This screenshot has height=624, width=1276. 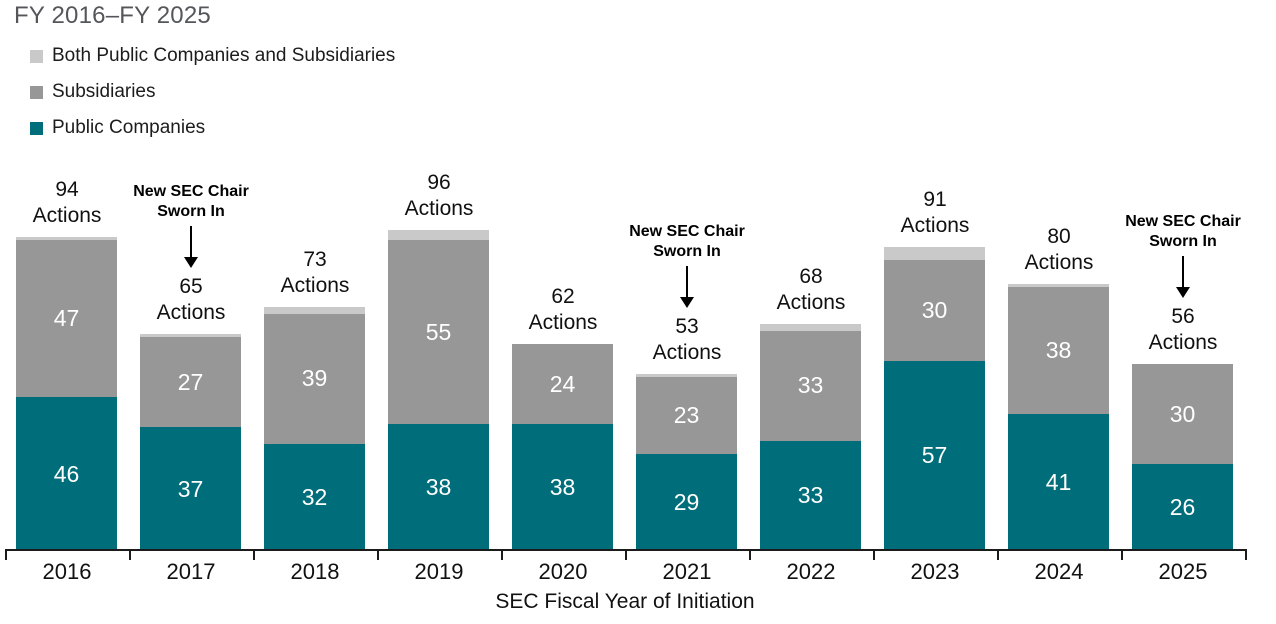 What do you see at coordinates (1183, 571) in the screenshot?
I see `x-tick-label-2025: 2025` at bounding box center [1183, 571].